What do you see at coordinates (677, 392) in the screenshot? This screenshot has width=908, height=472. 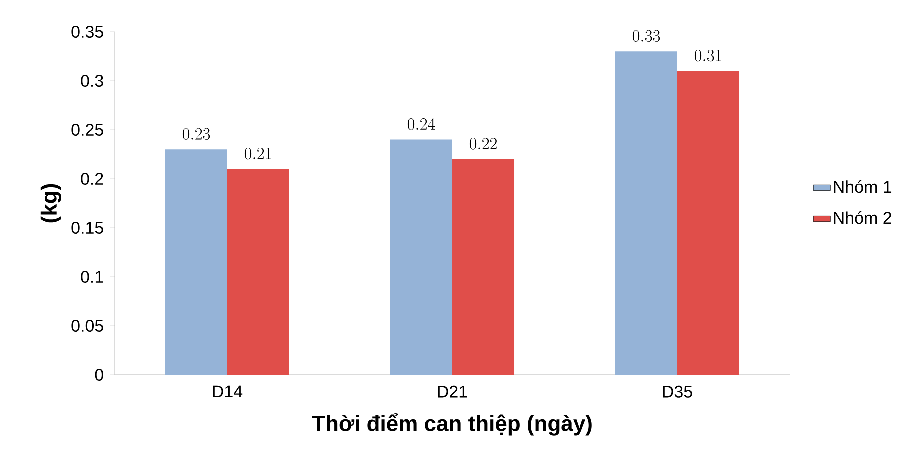 I see `x-tick-label: D35` at bounding box center [677, 392].